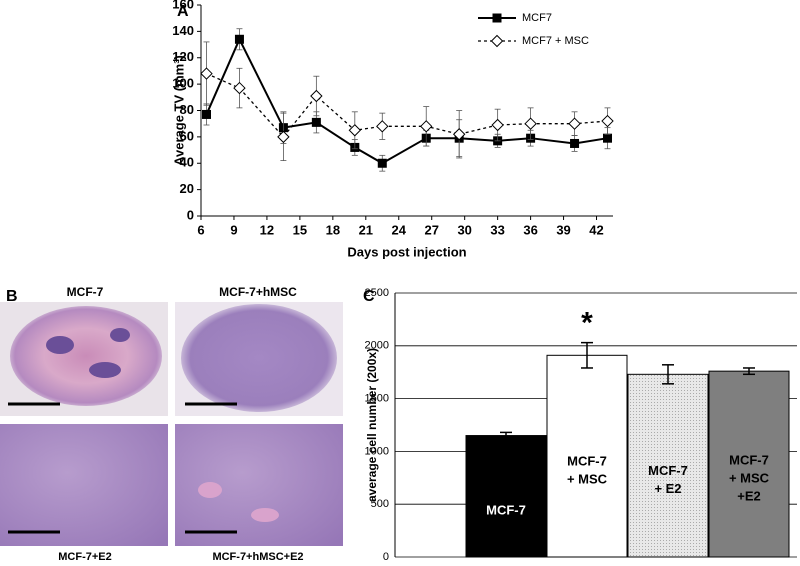 The width and height of the screenshot is (800, 566). Describe the element at coordinates (233, 229) in the screenshot. I see `x-tick-label: 9` at that location.